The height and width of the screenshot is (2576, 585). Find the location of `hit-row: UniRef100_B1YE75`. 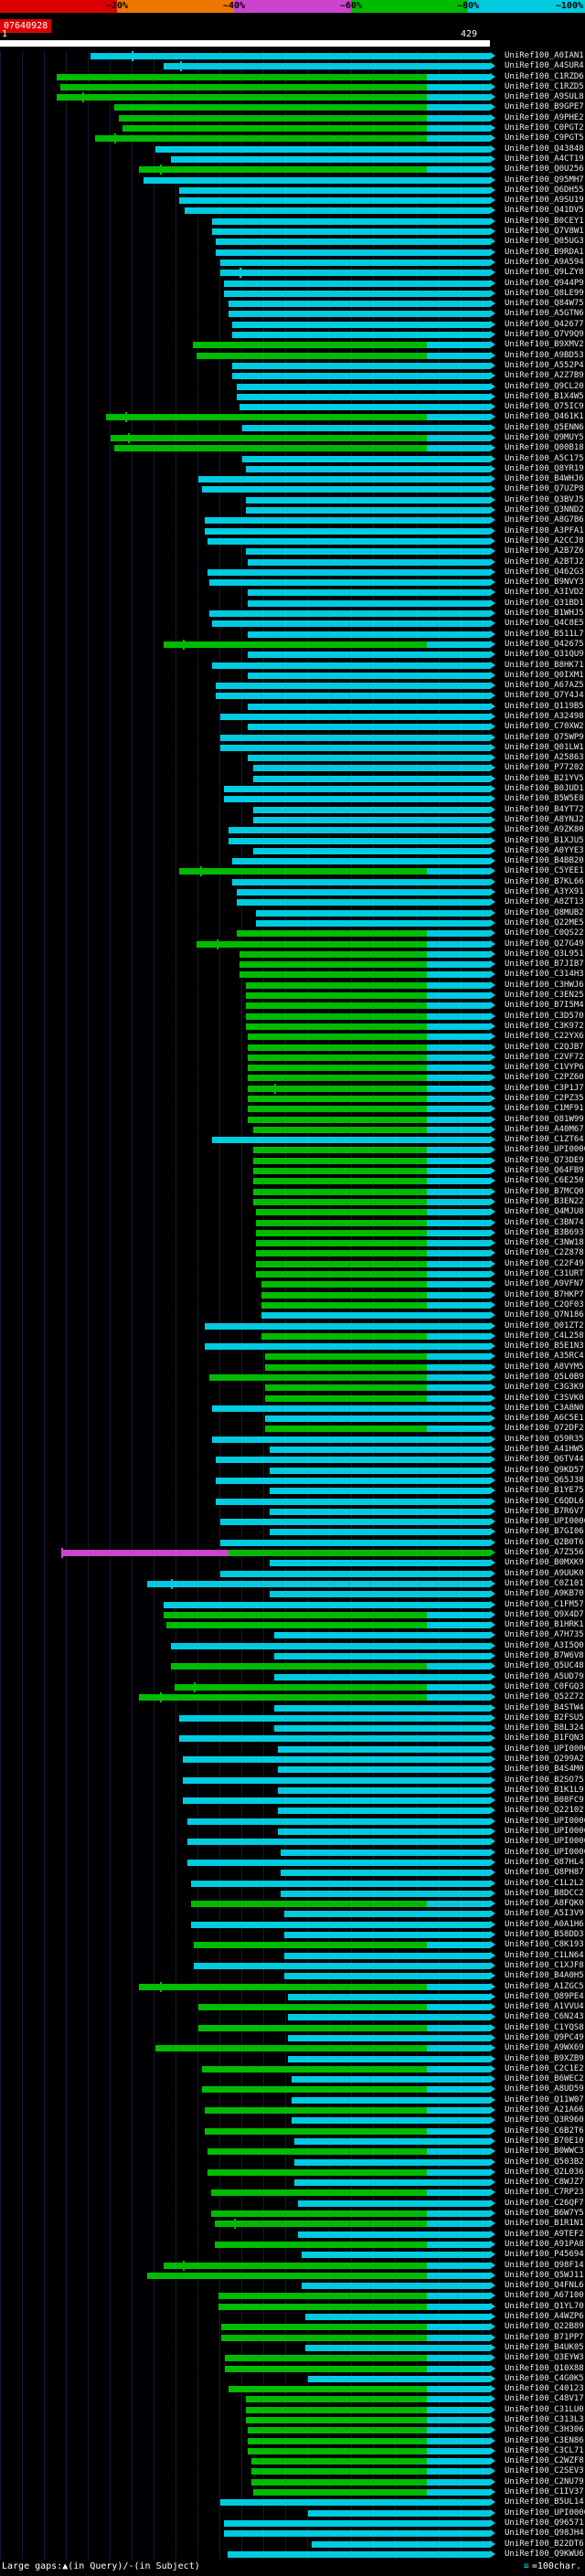

hit-row: UniRef100_B1YE75 is located at coordinates (293, 1491).